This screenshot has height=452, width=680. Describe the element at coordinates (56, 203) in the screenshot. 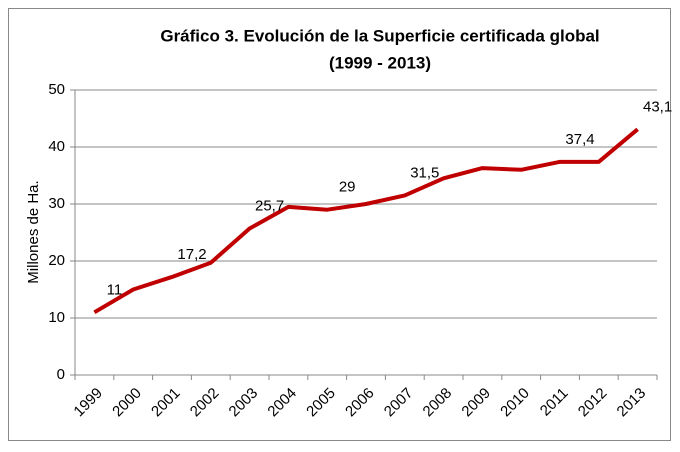

I see `y-tick-label: 30` at that location.